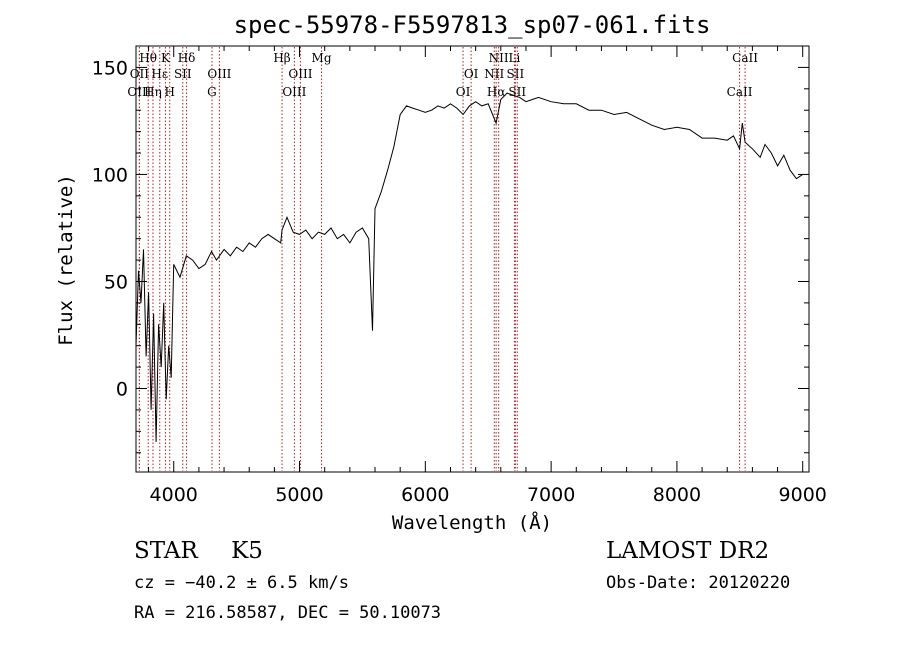 Image resolution: width=900 pixels, height=649 pixels. What do you see at coordinates (803, 495) in the screenshot?
I see `x-tick-label: 9000` at bounding box center [803, 495].